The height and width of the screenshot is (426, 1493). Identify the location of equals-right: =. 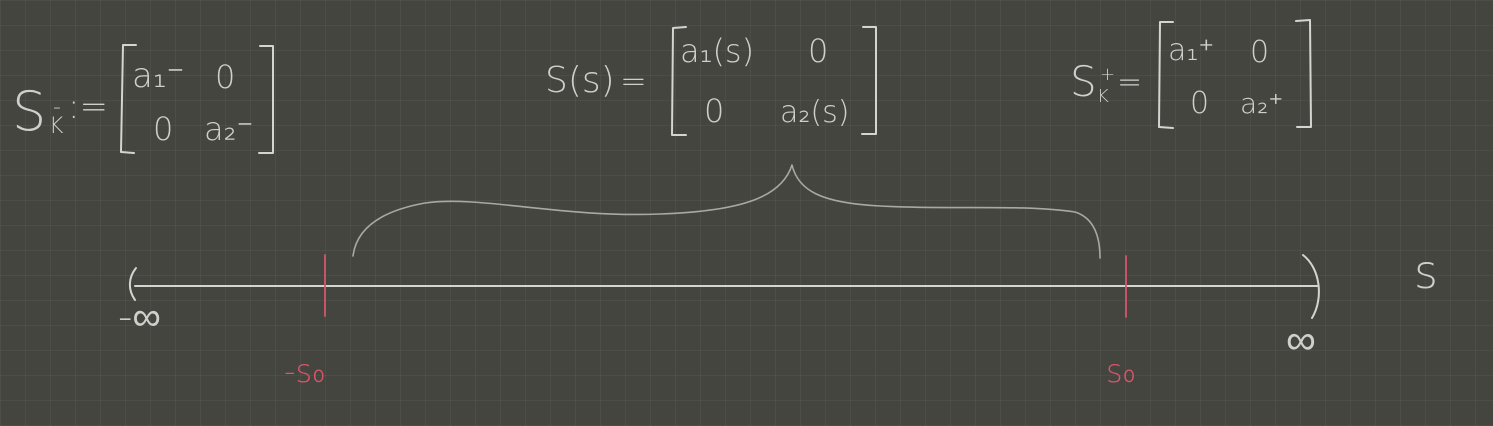
(1129, 82).